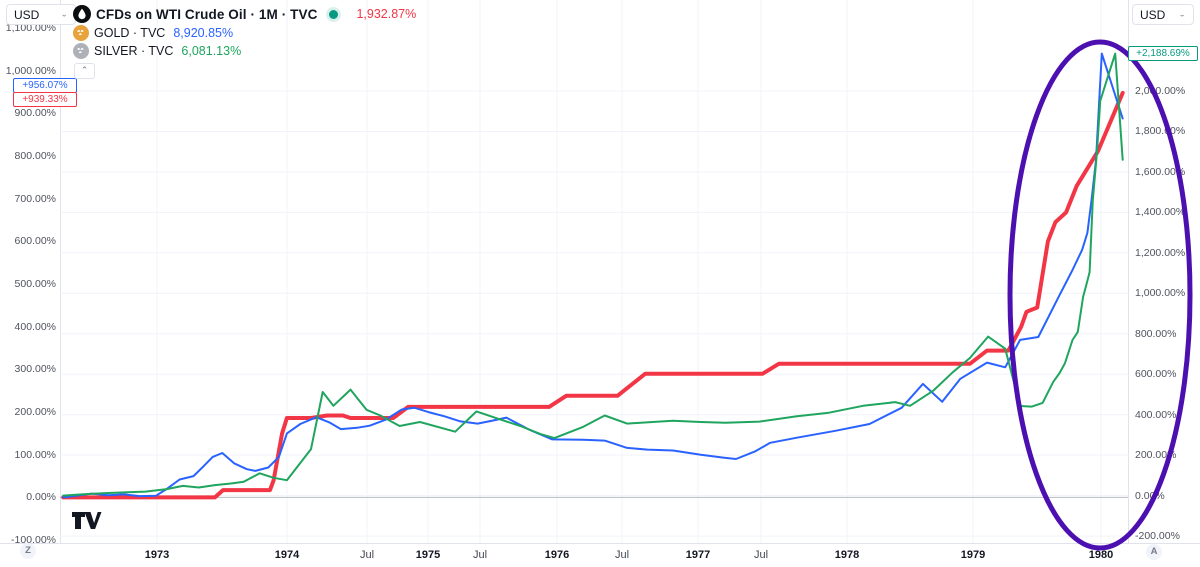  Describe the element at coordinates (35, 455) in the screenshot. I see `left-axis-label: 100.00%` at that location.